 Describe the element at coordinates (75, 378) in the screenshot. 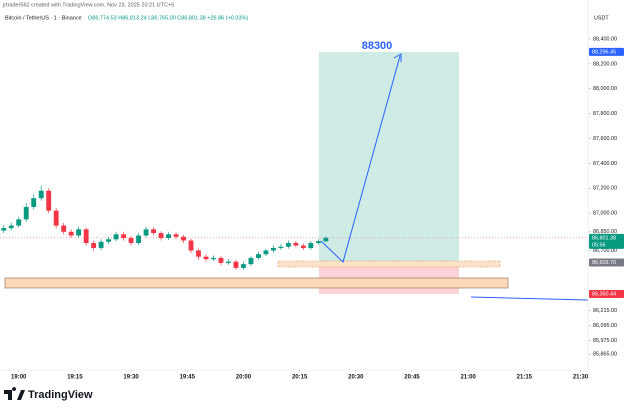

I see `x-tick-label: 19:15` at that location.